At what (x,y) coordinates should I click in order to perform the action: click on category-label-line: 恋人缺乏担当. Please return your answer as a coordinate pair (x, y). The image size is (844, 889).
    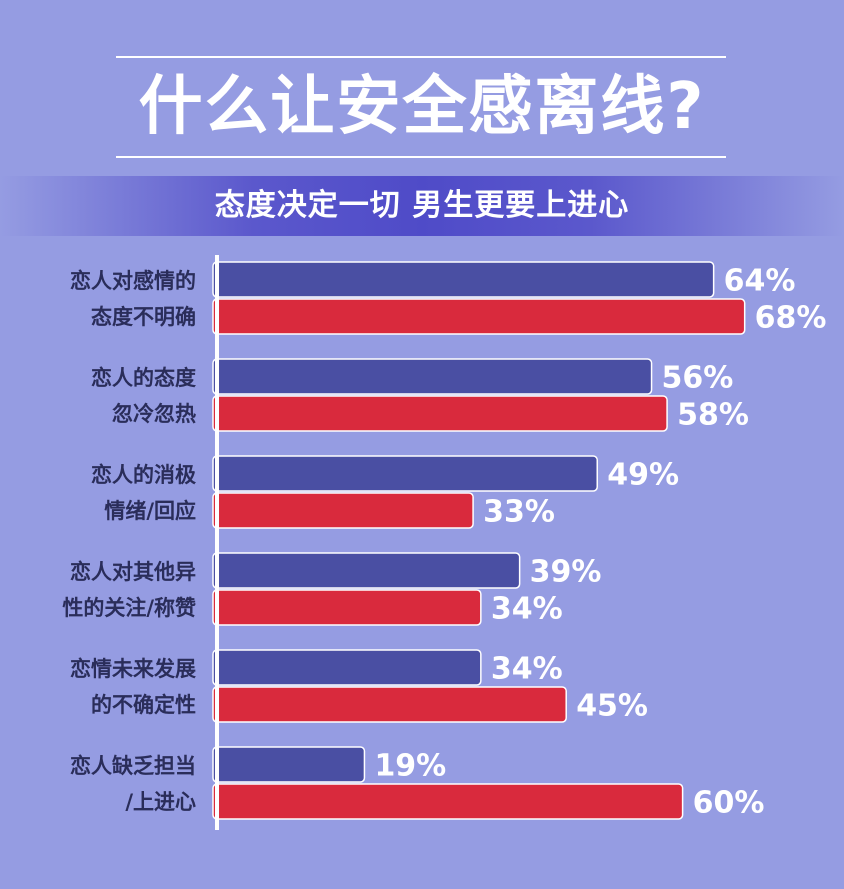
    Looking at the image, I should click on (133, 766).